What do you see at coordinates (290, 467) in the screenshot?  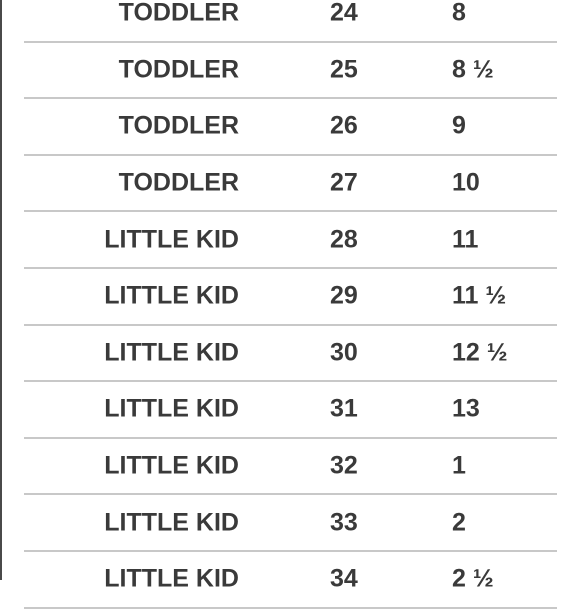 I see `table-row: LITTLE KID 32 1` at bounding box center [290, 467].